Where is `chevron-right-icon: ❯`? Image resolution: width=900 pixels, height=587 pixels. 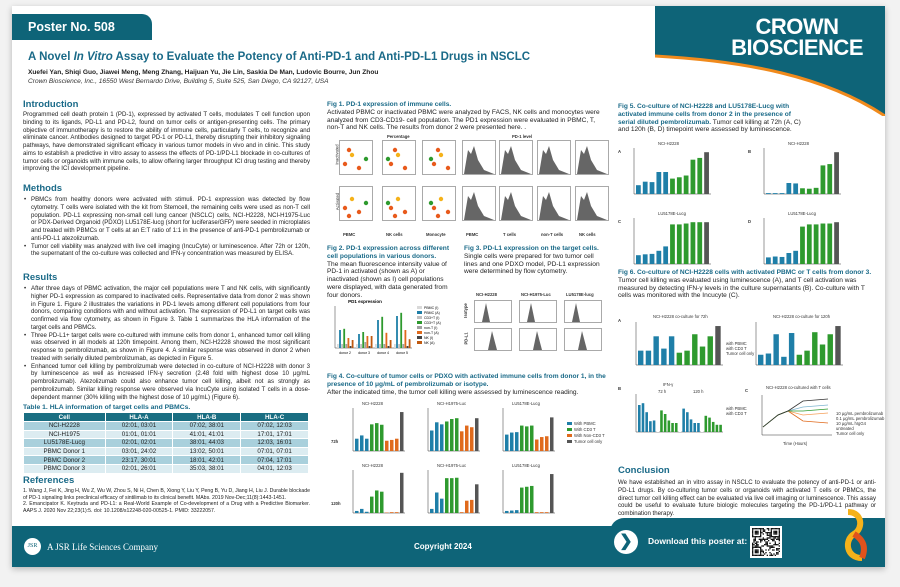
chevron-right-icon: ❯ is located at coordinates (626, 542).